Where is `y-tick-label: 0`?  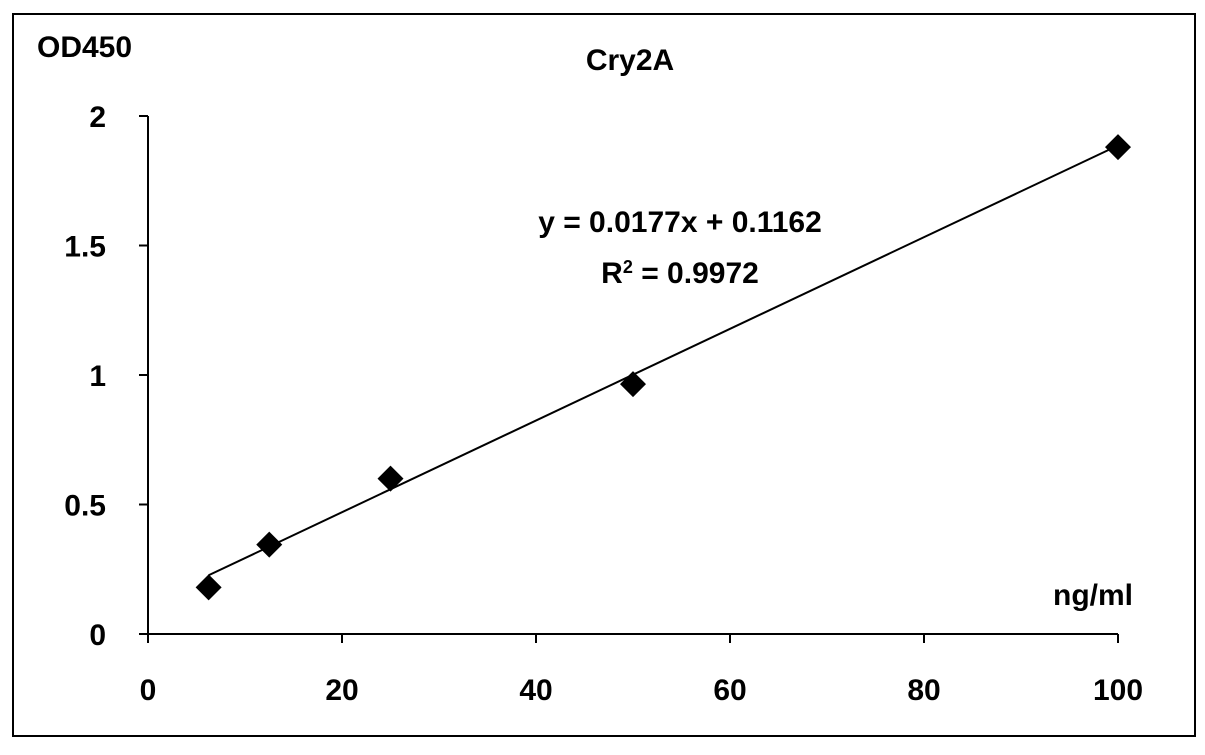 y-tick-label: 0 is located at coordinates (97, 635).